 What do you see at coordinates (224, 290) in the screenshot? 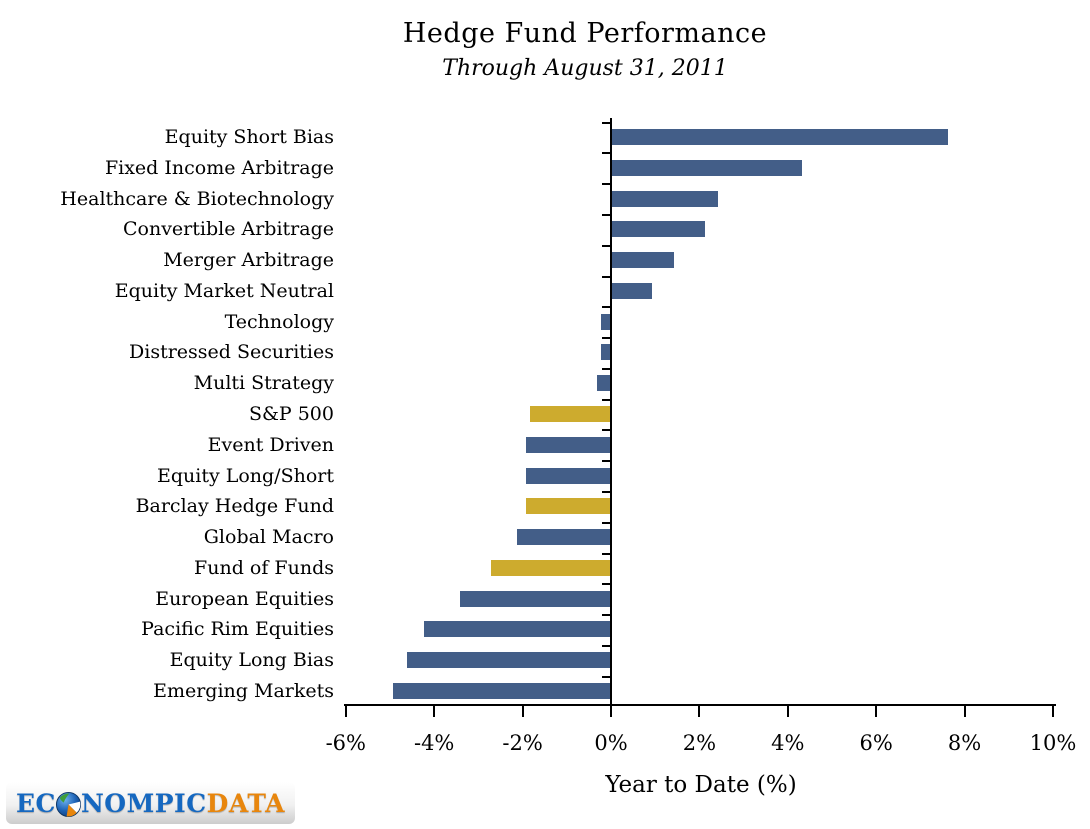
I see `category-label: Equity Market Neutral` at bounding box center [224, 290].